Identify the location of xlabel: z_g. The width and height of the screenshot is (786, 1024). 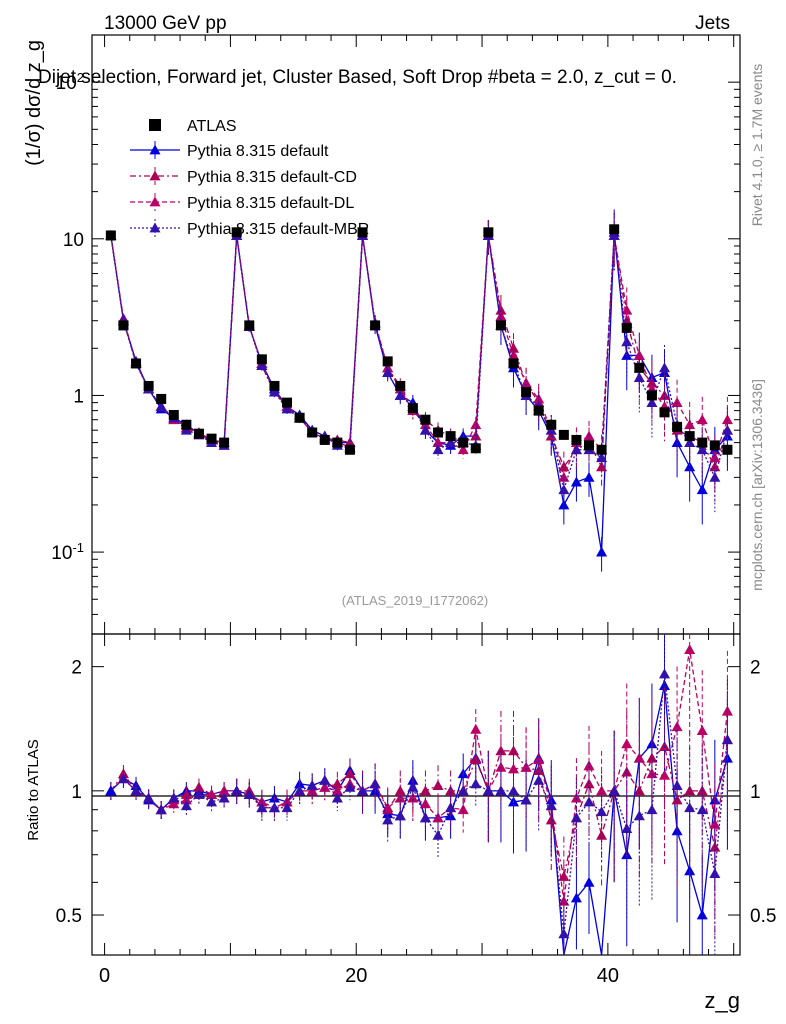
(722, 1000).